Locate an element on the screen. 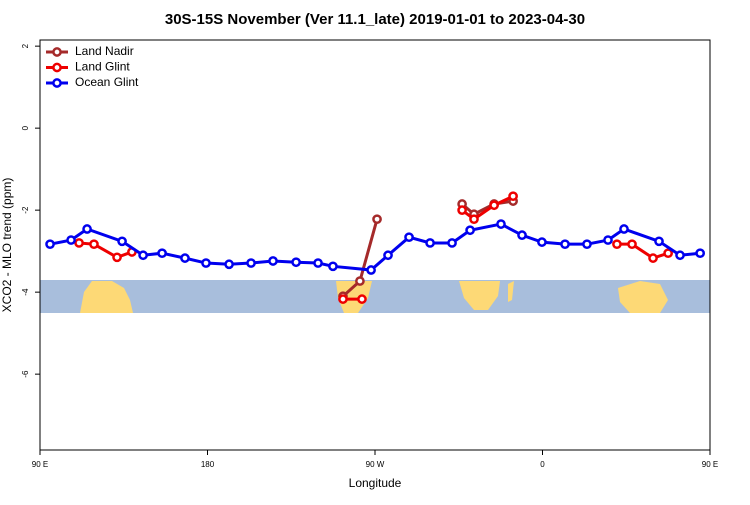 This screenshot has height=505, width=750. x-tick-label: 90 W is located at coordinates (375, 464).